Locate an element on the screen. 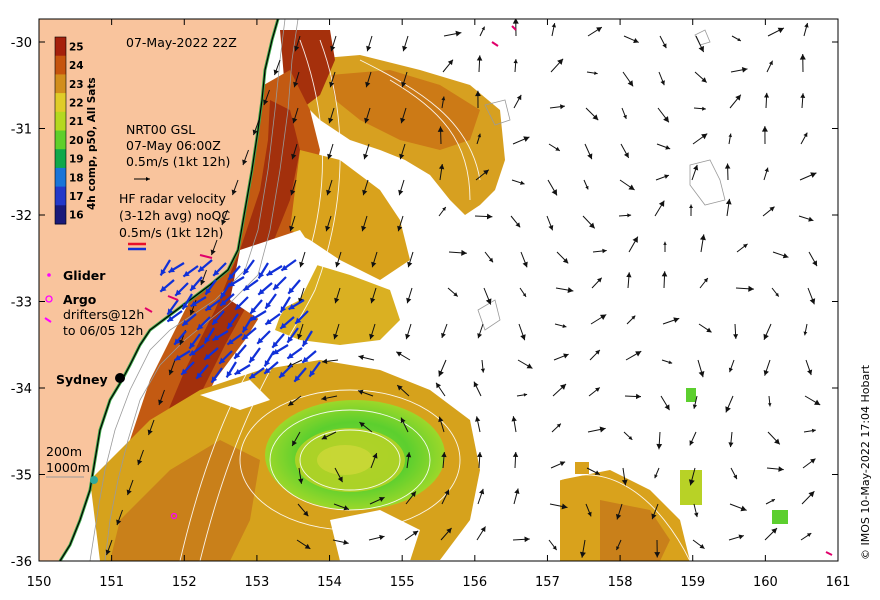 This screenshot has height=600, width=880. x-tick-label: 152 is located at coordinates (184, 582).